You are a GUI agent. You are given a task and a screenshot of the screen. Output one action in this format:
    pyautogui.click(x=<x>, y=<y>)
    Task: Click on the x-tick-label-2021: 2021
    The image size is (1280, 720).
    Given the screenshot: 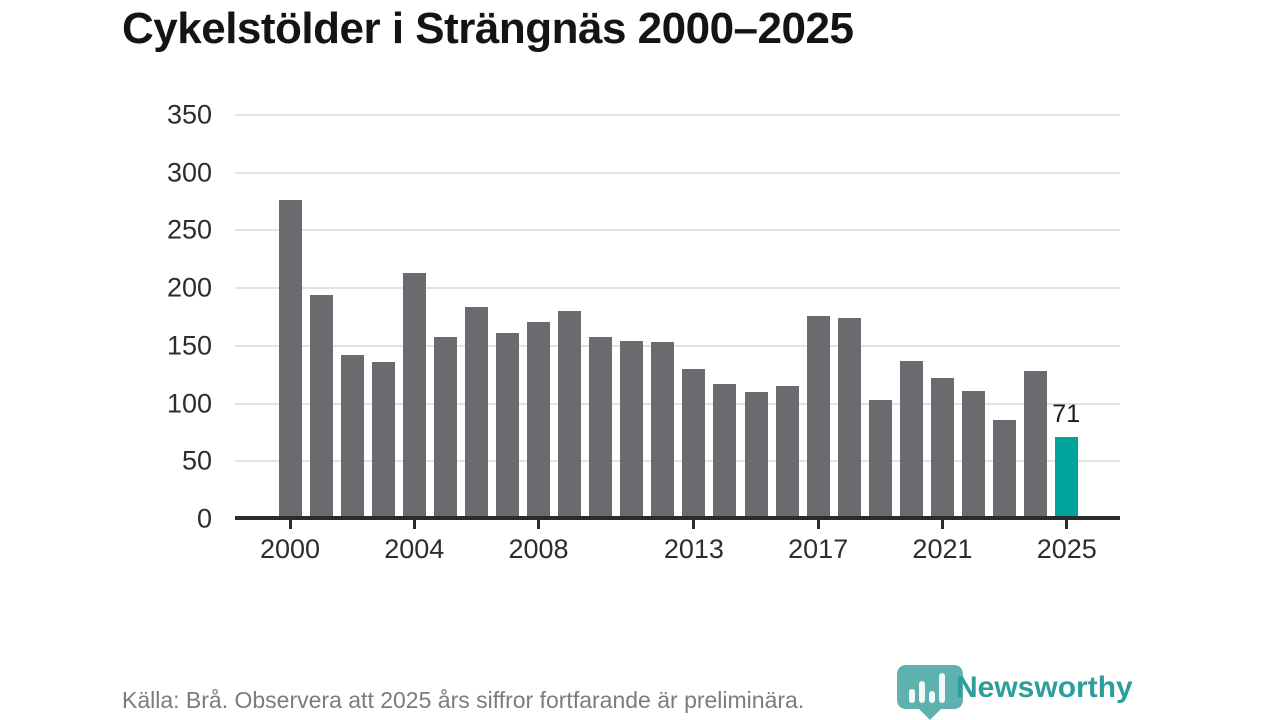 What is the action you would take?
    pyautogui.click(x=942, y=549)
    